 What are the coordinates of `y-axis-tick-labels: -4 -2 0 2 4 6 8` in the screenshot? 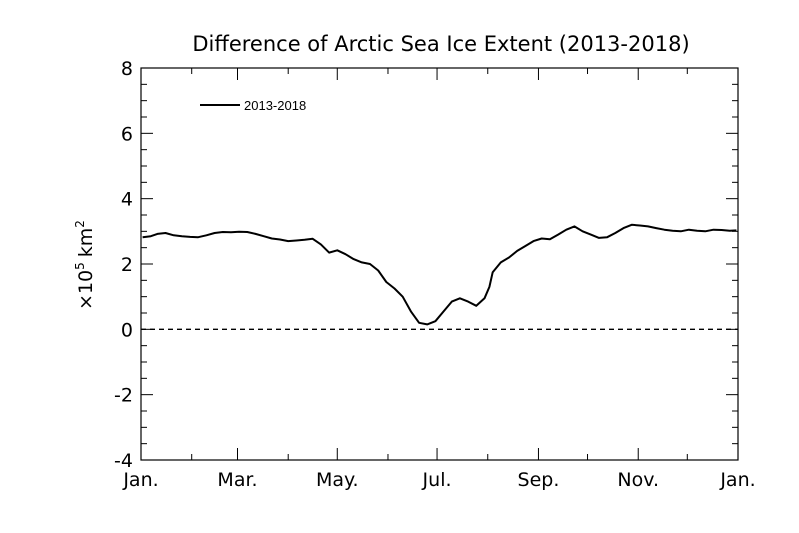 It's located at (123, 265).